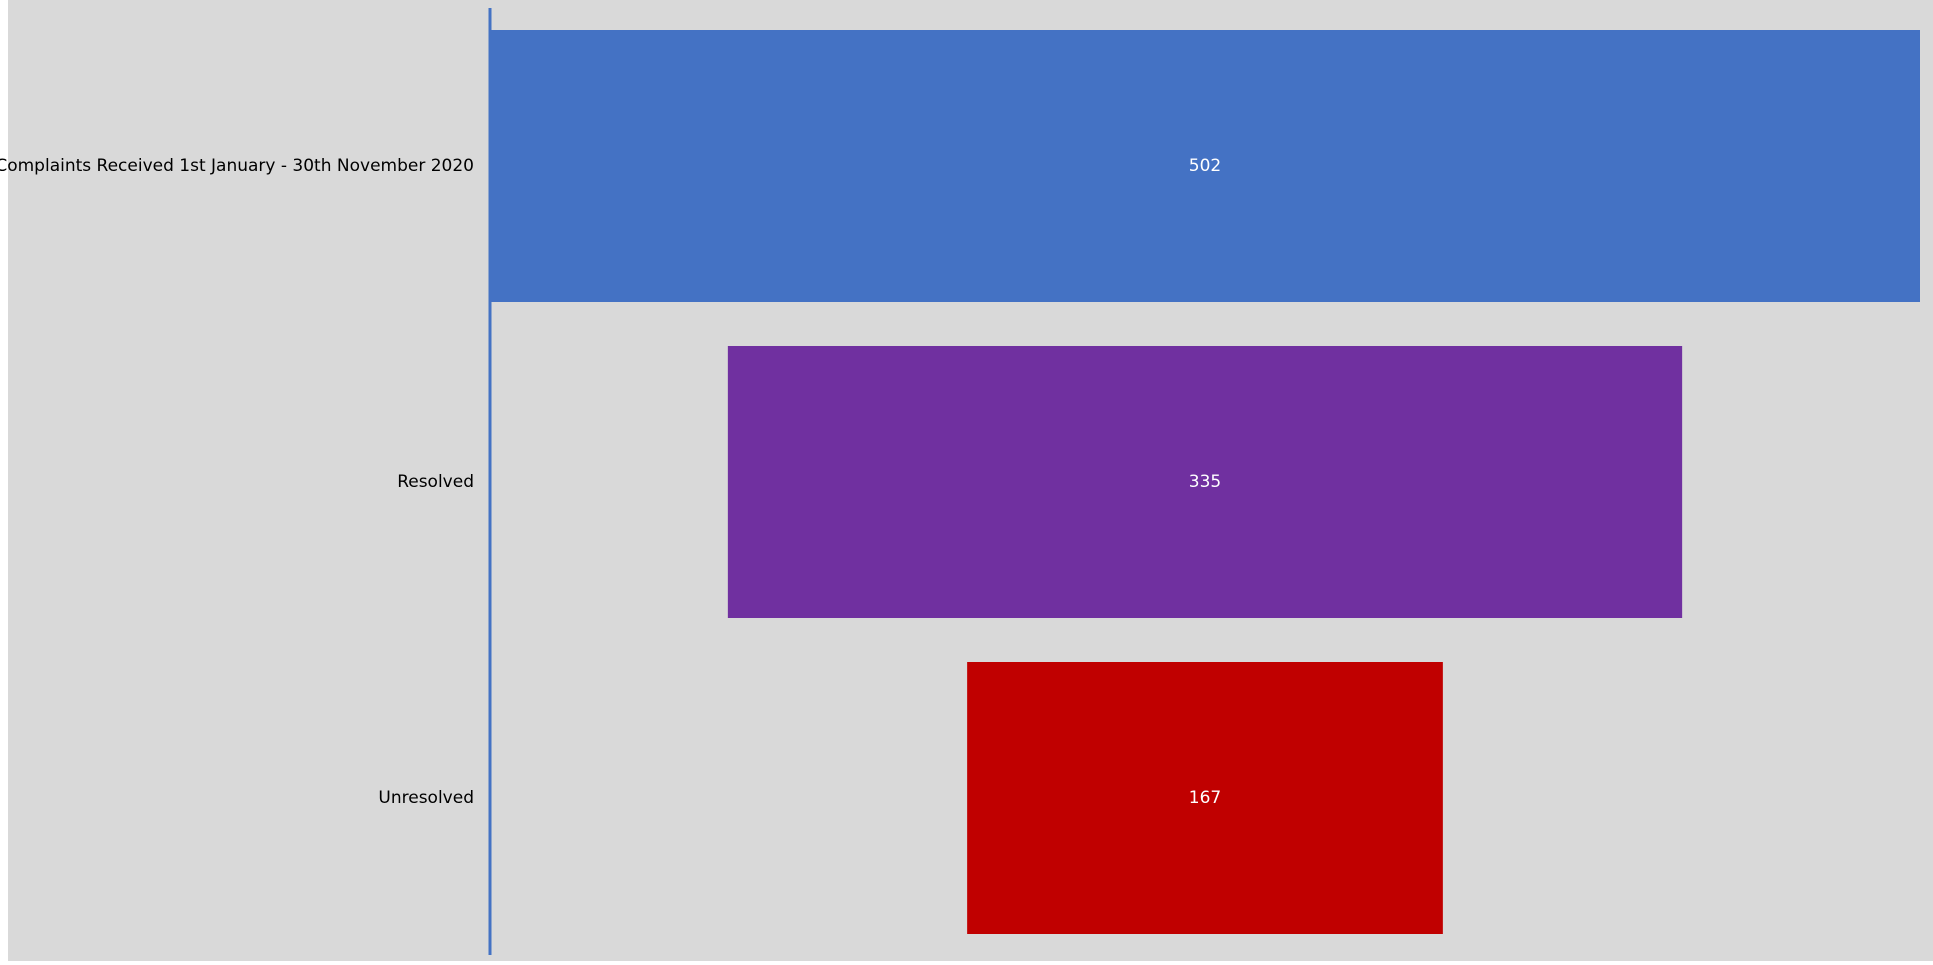 The width and height of the screenshot is (1933, 965). I want to click on data-label-1: 502, so click(1205, 166).